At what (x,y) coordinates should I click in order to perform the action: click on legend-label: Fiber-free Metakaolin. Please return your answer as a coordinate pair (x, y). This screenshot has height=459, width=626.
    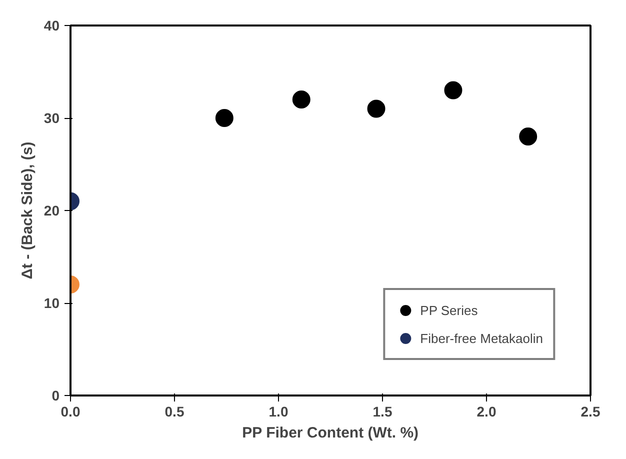
    Looking at the image, I should click on (481, 338).